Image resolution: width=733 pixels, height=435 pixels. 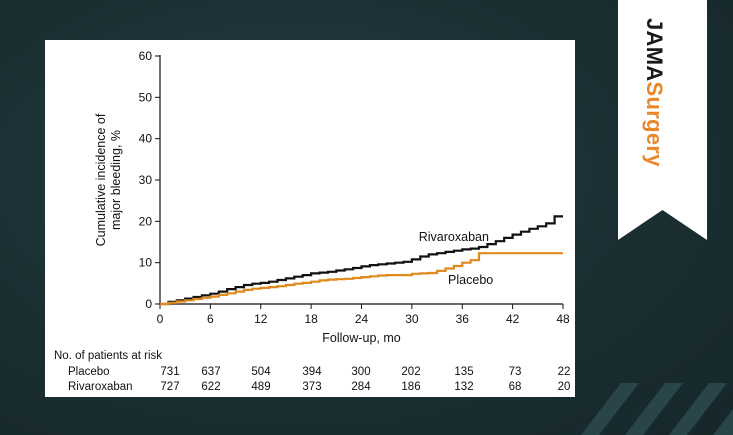 What do you see at coordinates (170, 372) in the screenshot?
I see `risk-value: 731` at bounding box center [170, 372].